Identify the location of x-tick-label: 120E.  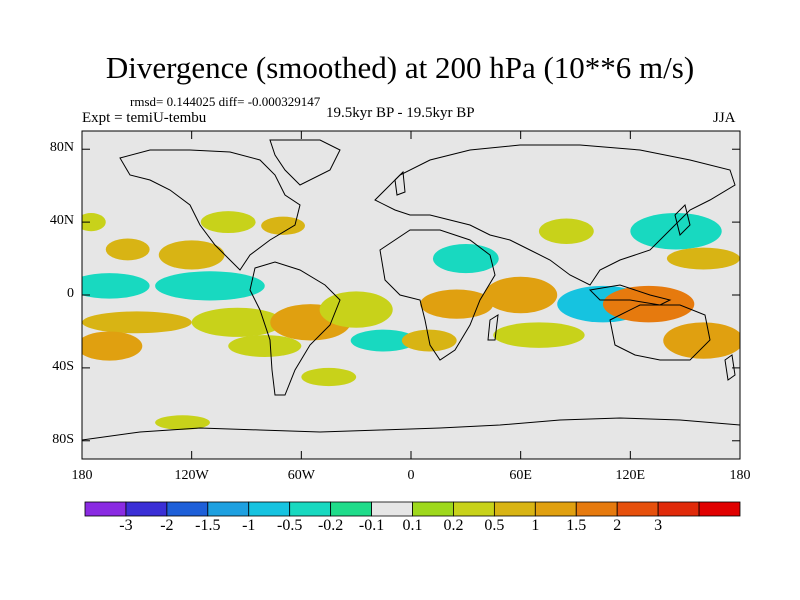
(630, 475).